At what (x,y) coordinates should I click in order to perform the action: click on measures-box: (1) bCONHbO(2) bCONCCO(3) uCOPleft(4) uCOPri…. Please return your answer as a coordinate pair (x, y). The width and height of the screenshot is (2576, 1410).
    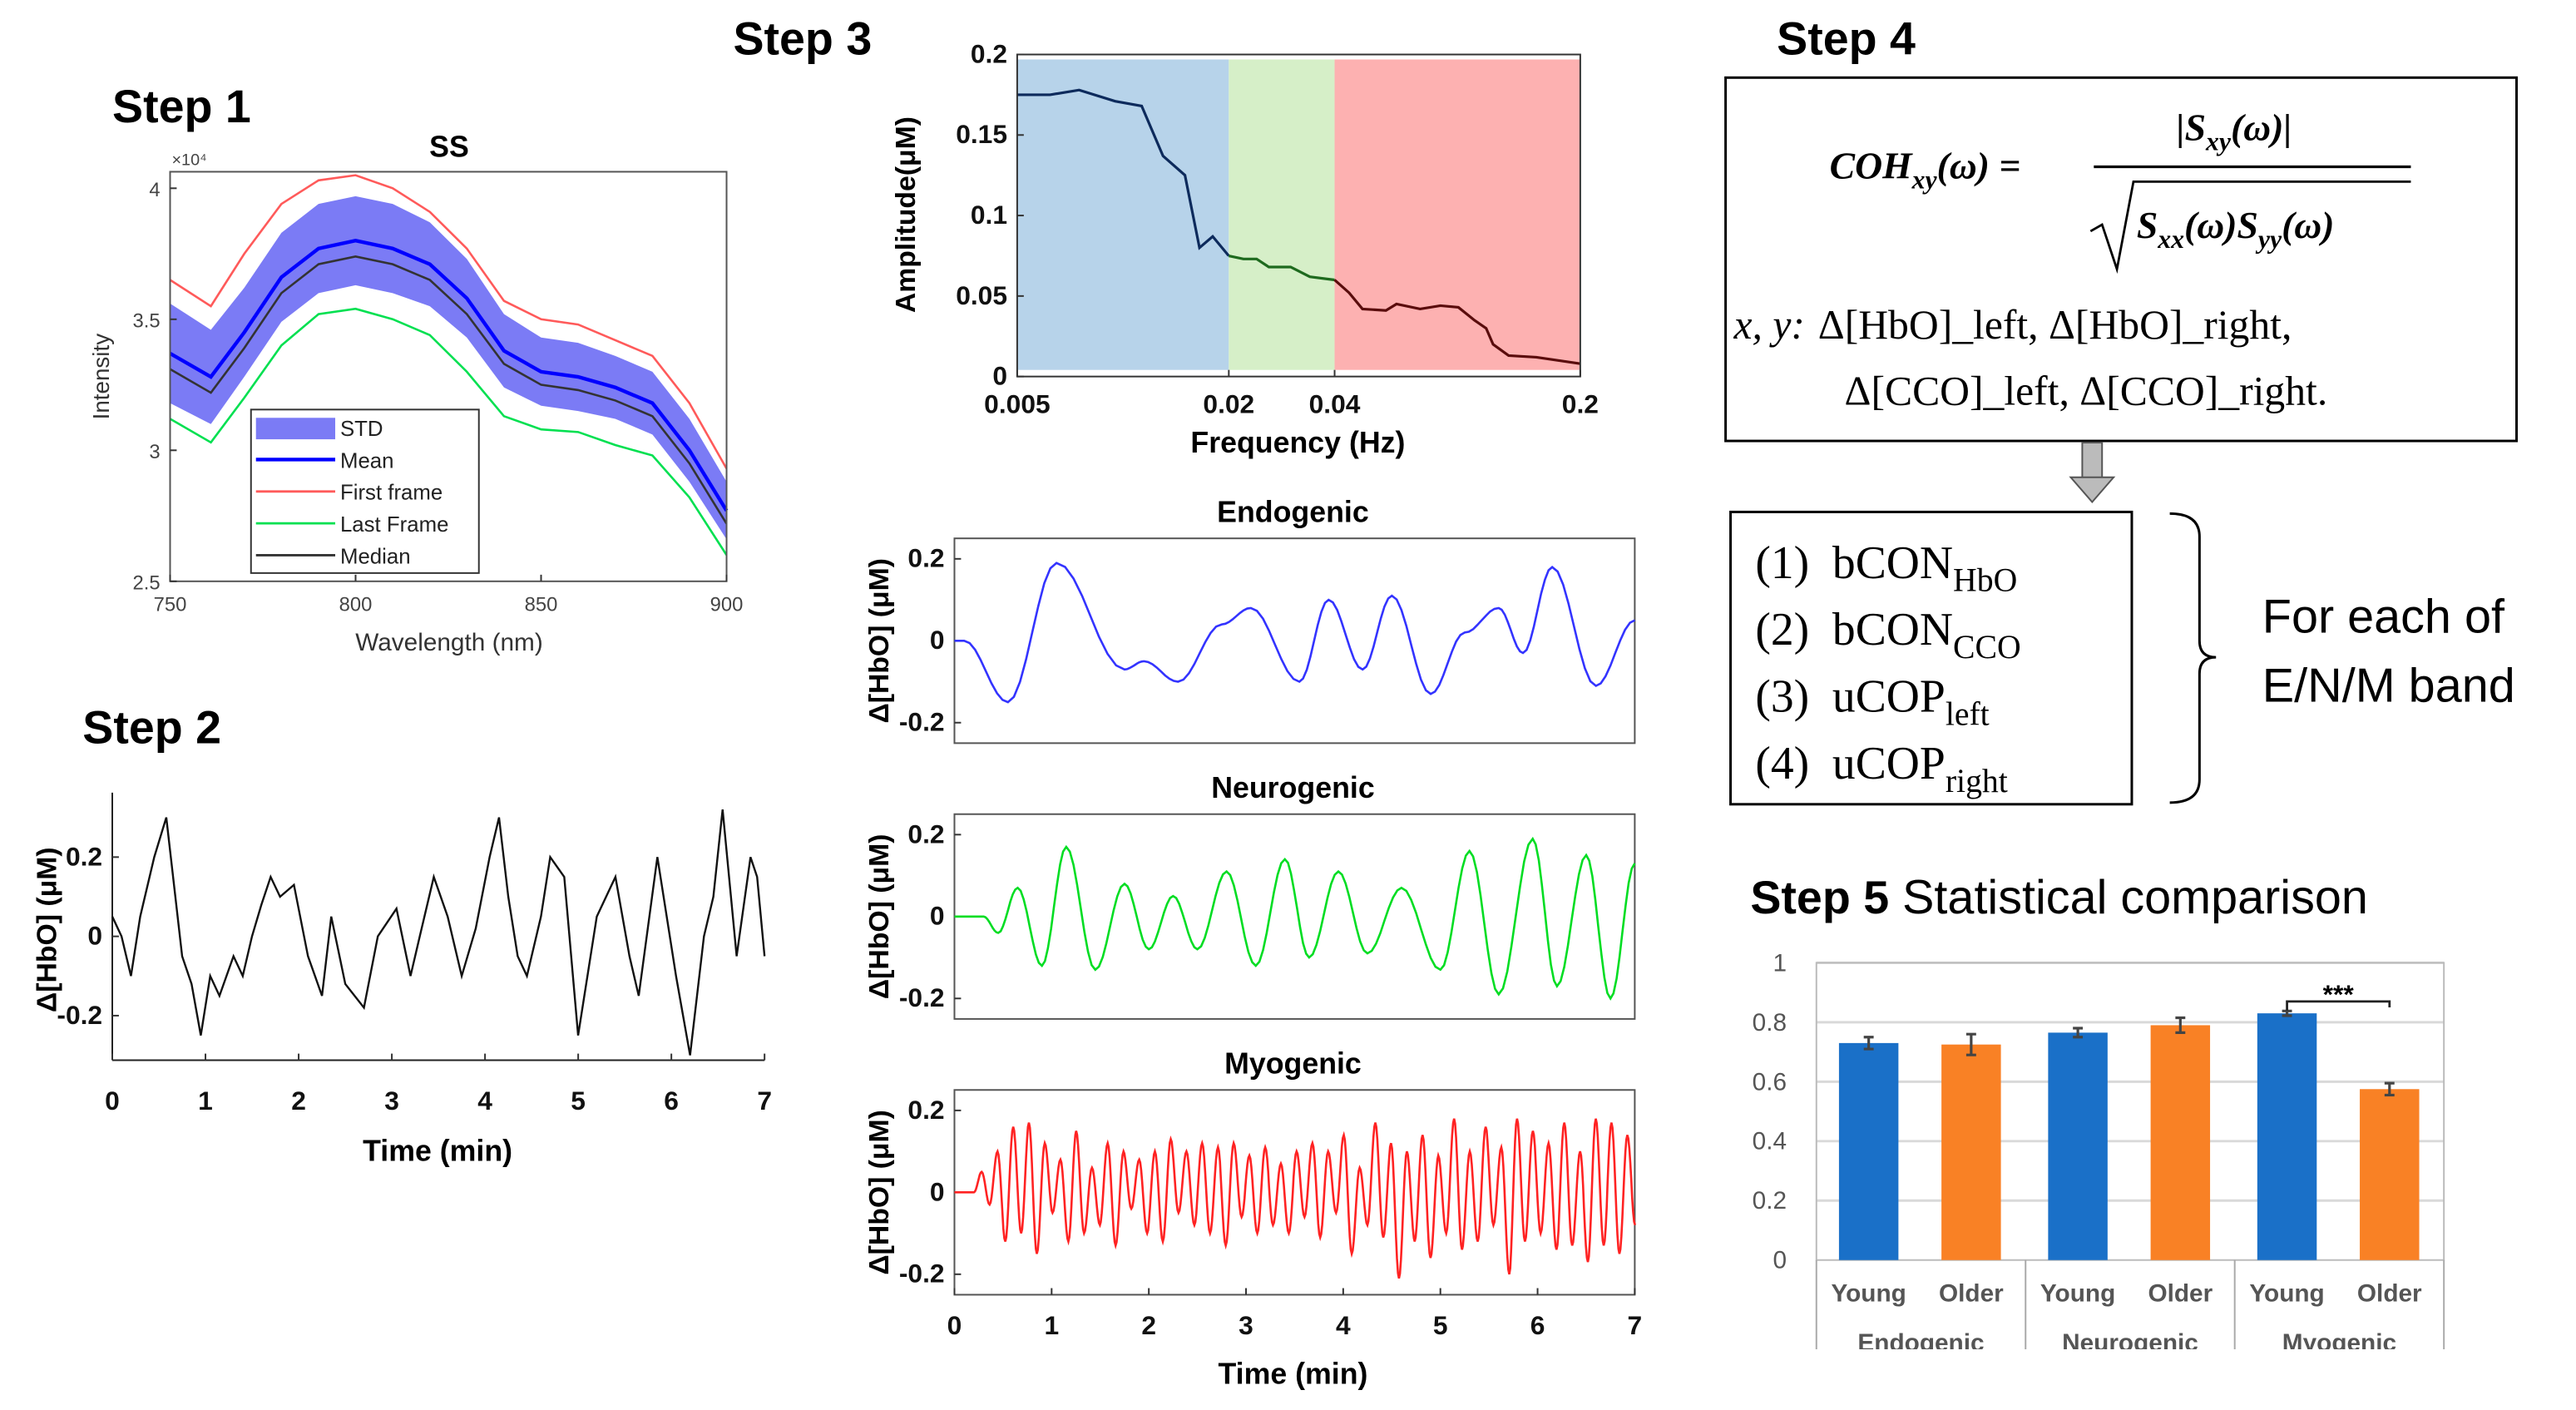
    Looking at the image, I should click on (2122, 658).